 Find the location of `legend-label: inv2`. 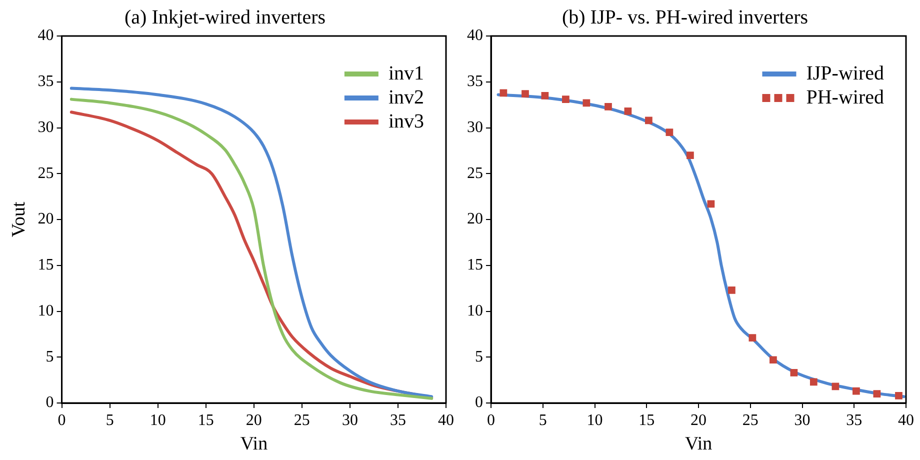

legend-label: inv2 is located at coordinates (406, 97).